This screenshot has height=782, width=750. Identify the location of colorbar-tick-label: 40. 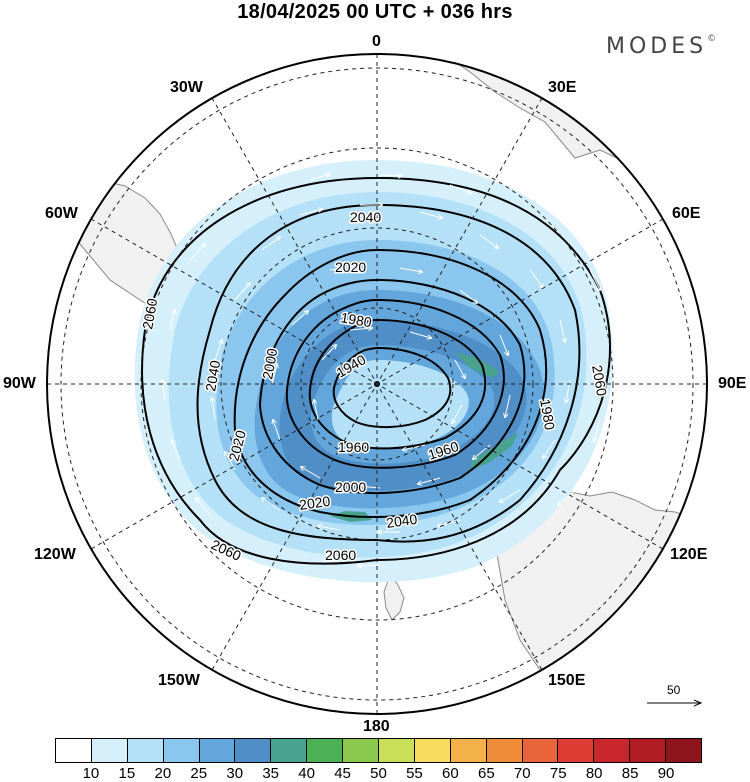
(306, 773).